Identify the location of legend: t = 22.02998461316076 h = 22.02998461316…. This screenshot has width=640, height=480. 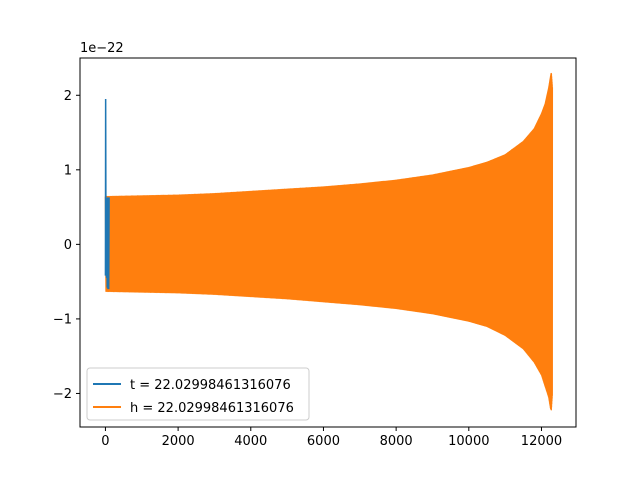
(198, 394).